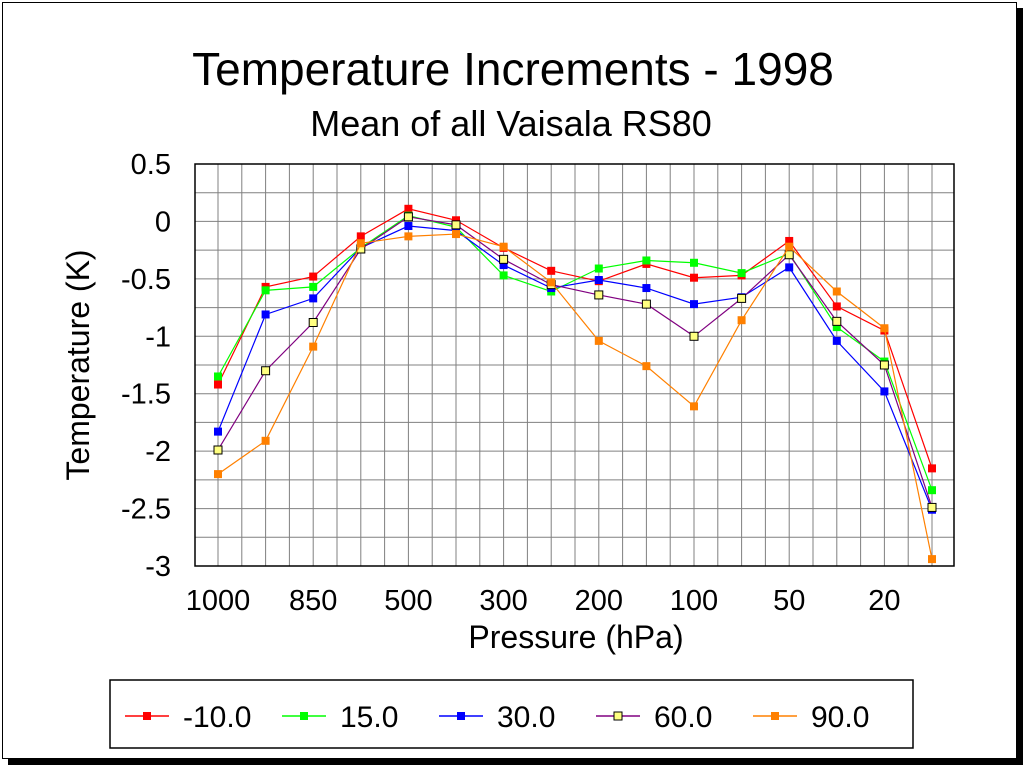 The image size is (1024, 768). Describe the element at coordinates (146, 366) in the screenshot. I see `y-axis-ticks: 0.5 0 -0.5 -1 -1.5 -2 -2.5 -3` at that location.